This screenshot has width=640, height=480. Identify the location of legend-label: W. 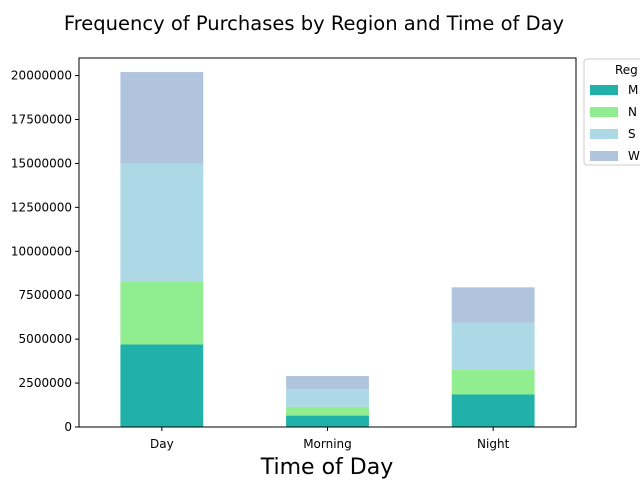
(634, 156).